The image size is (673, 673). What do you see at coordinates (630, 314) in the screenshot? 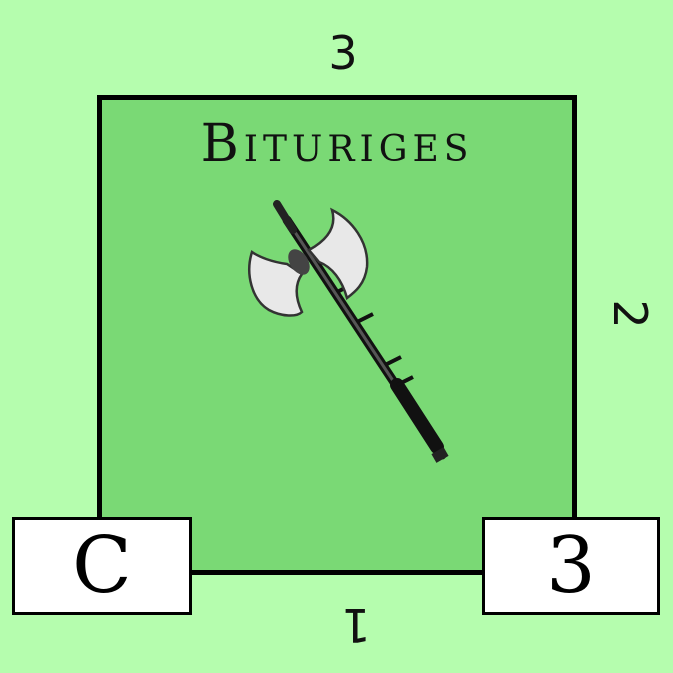
I see `edge-value-right: 2` at bounding box center [630, 314].